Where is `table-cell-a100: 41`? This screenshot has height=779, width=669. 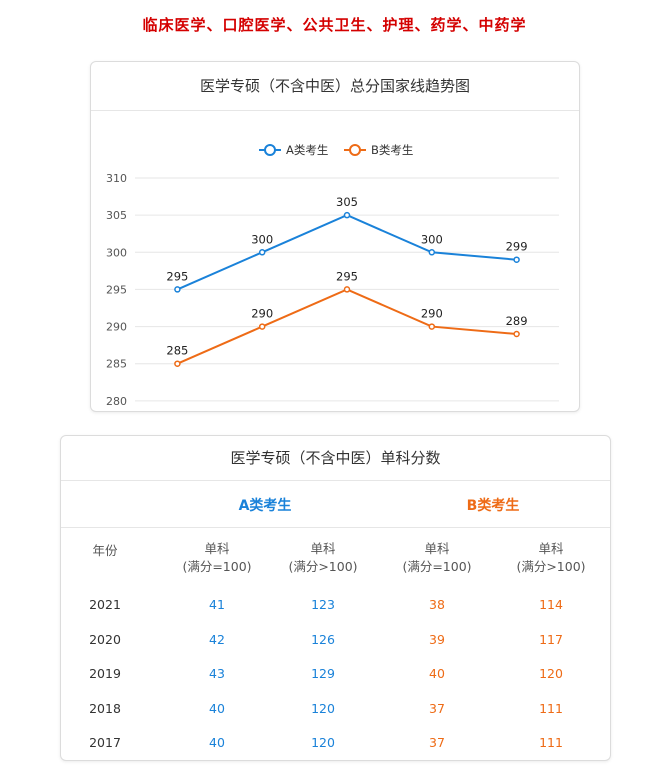
table-cell-a100: 41 is located at coordinates (217, 604).